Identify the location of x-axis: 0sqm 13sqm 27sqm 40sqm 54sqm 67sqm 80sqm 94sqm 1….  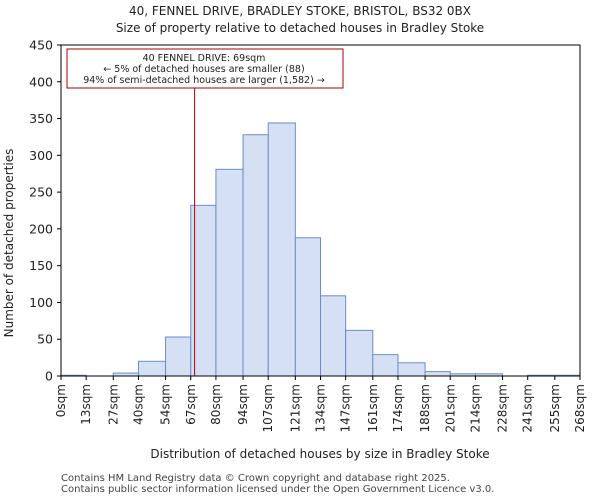
(320, 404).